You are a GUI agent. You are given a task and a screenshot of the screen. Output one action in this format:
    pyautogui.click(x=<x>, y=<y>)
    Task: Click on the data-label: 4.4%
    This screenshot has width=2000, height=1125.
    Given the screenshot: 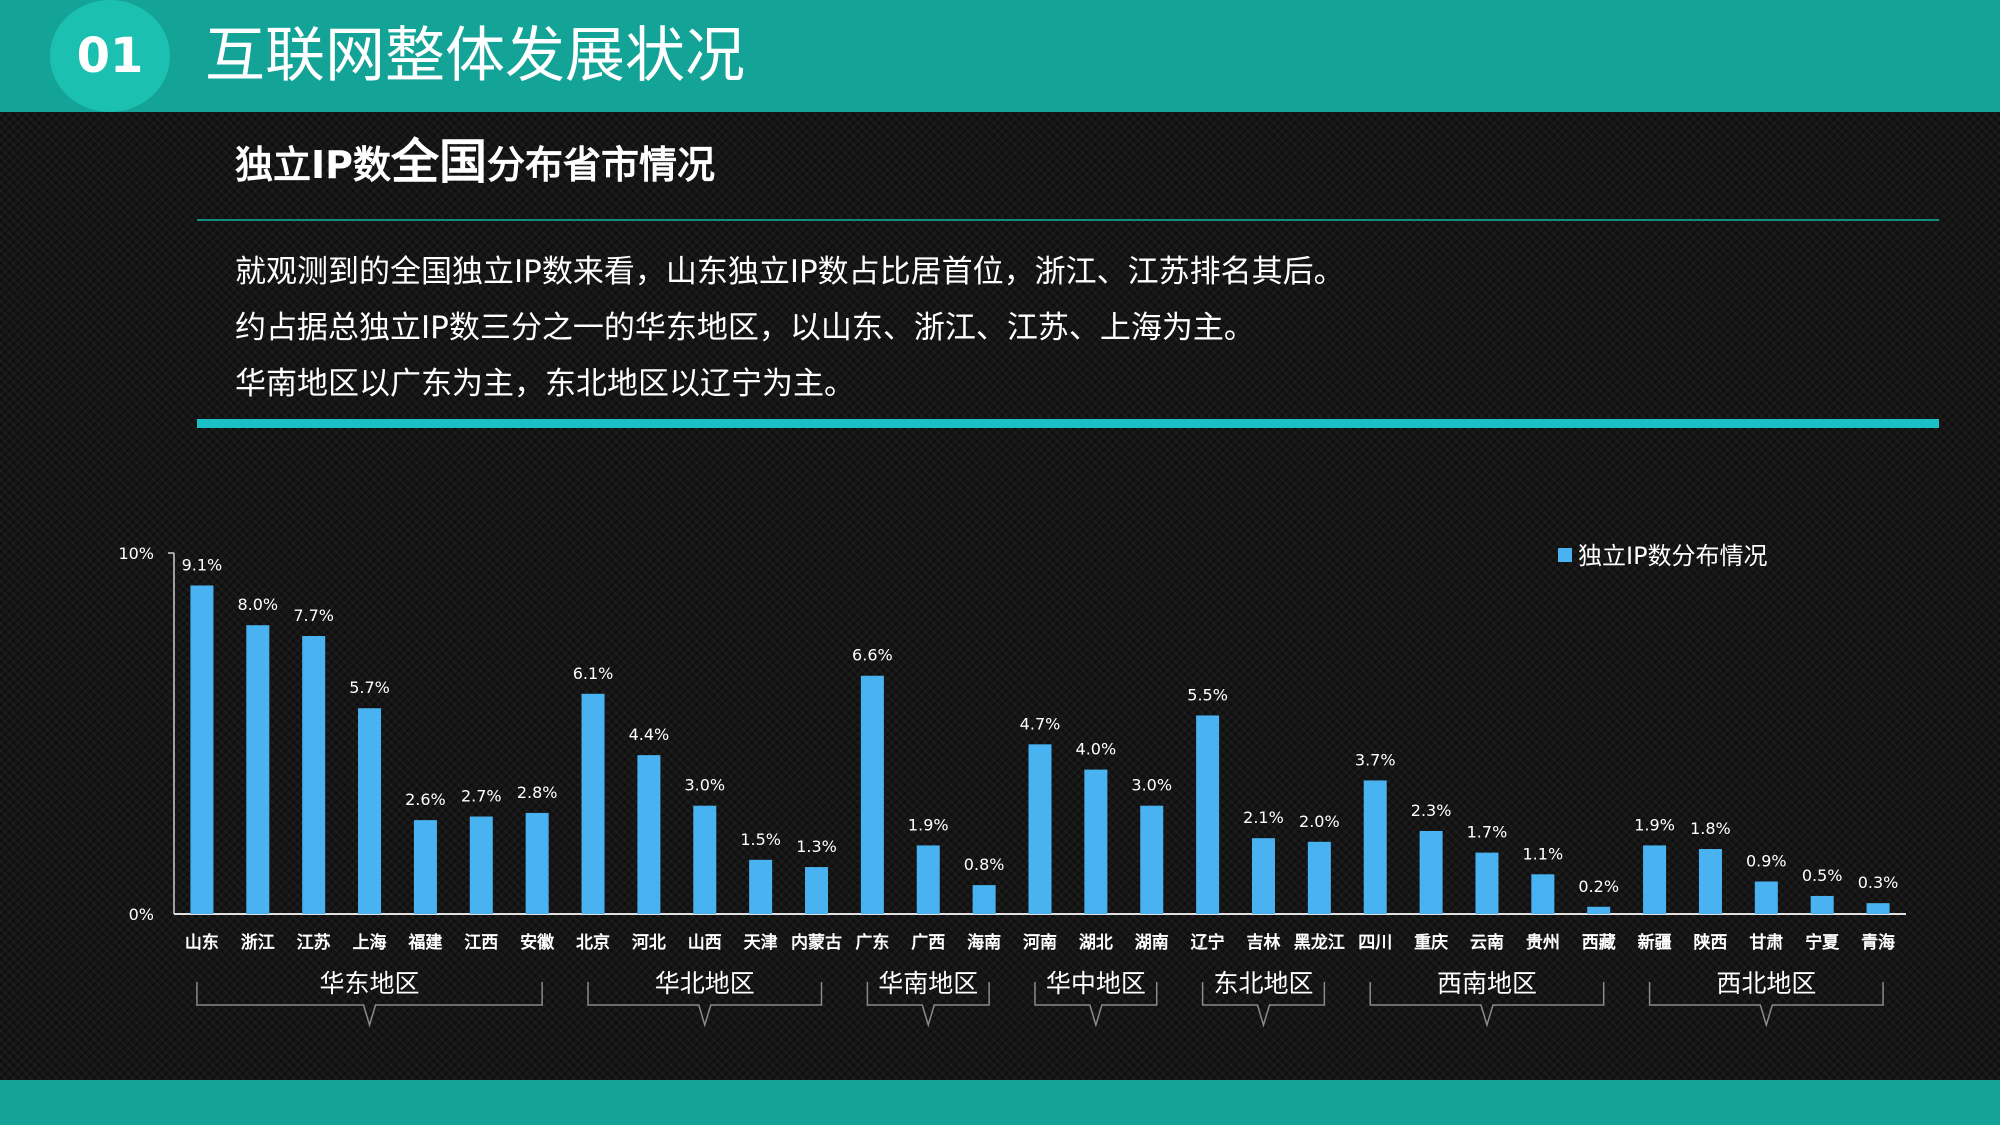 What is the action you would take?
    pyautogui.click(x=649, y=734)
    